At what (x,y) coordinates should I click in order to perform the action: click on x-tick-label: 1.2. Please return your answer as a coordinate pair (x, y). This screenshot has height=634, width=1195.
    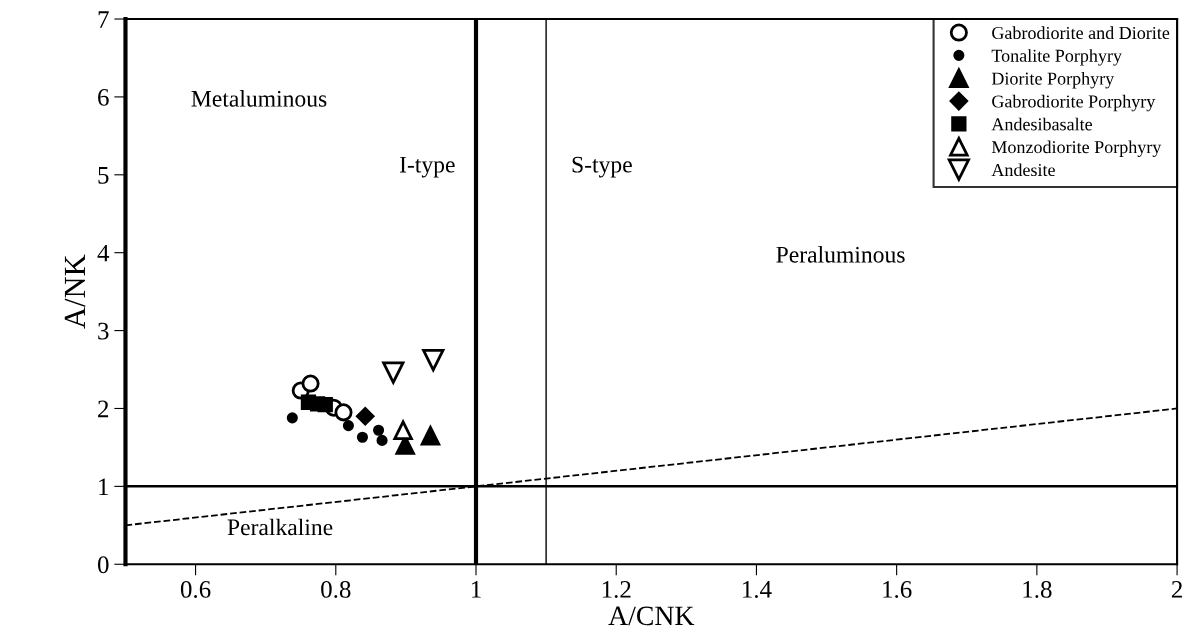
    Looking at the image, I should click on (616, 589).